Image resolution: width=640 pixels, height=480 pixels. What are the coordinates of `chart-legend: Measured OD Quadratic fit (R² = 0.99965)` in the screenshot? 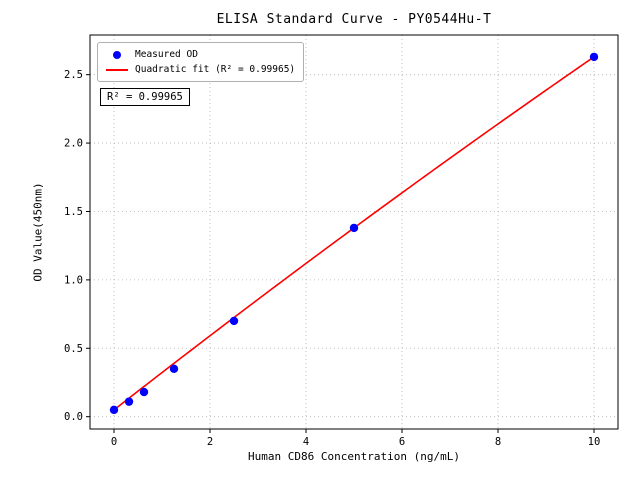 It's located at (201, 62).